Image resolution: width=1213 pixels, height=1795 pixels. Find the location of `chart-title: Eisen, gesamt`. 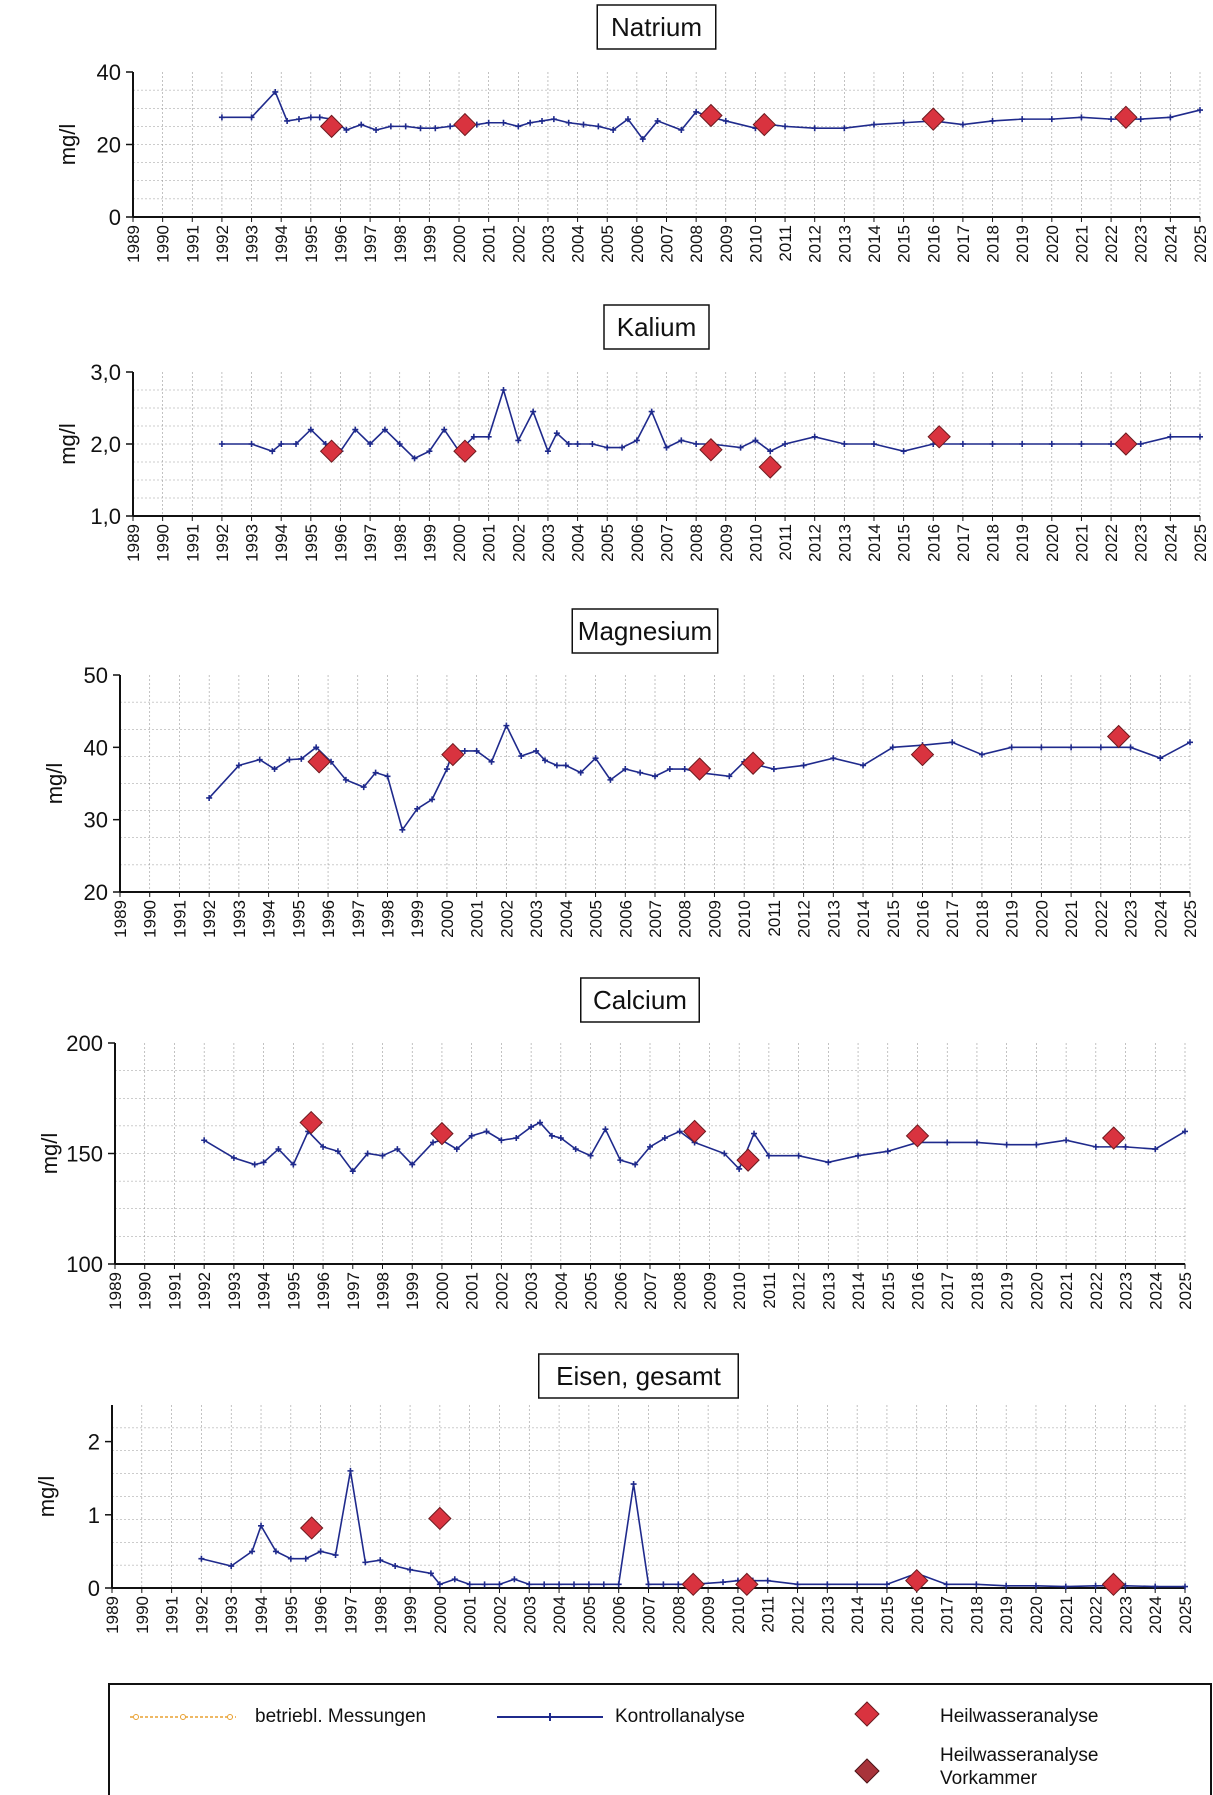

chart-title: Eisen, gesamt is located at coordinates (639, 1376).